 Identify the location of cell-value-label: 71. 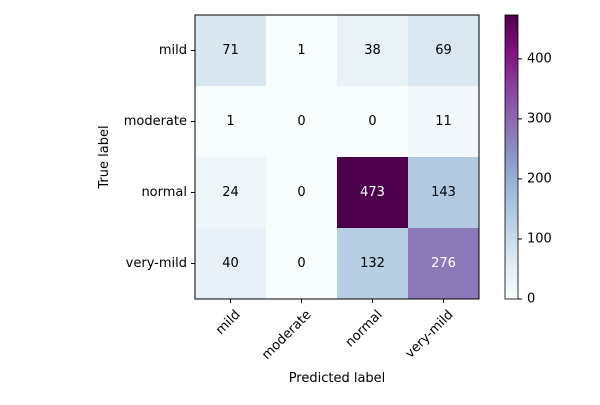
(230, 50).